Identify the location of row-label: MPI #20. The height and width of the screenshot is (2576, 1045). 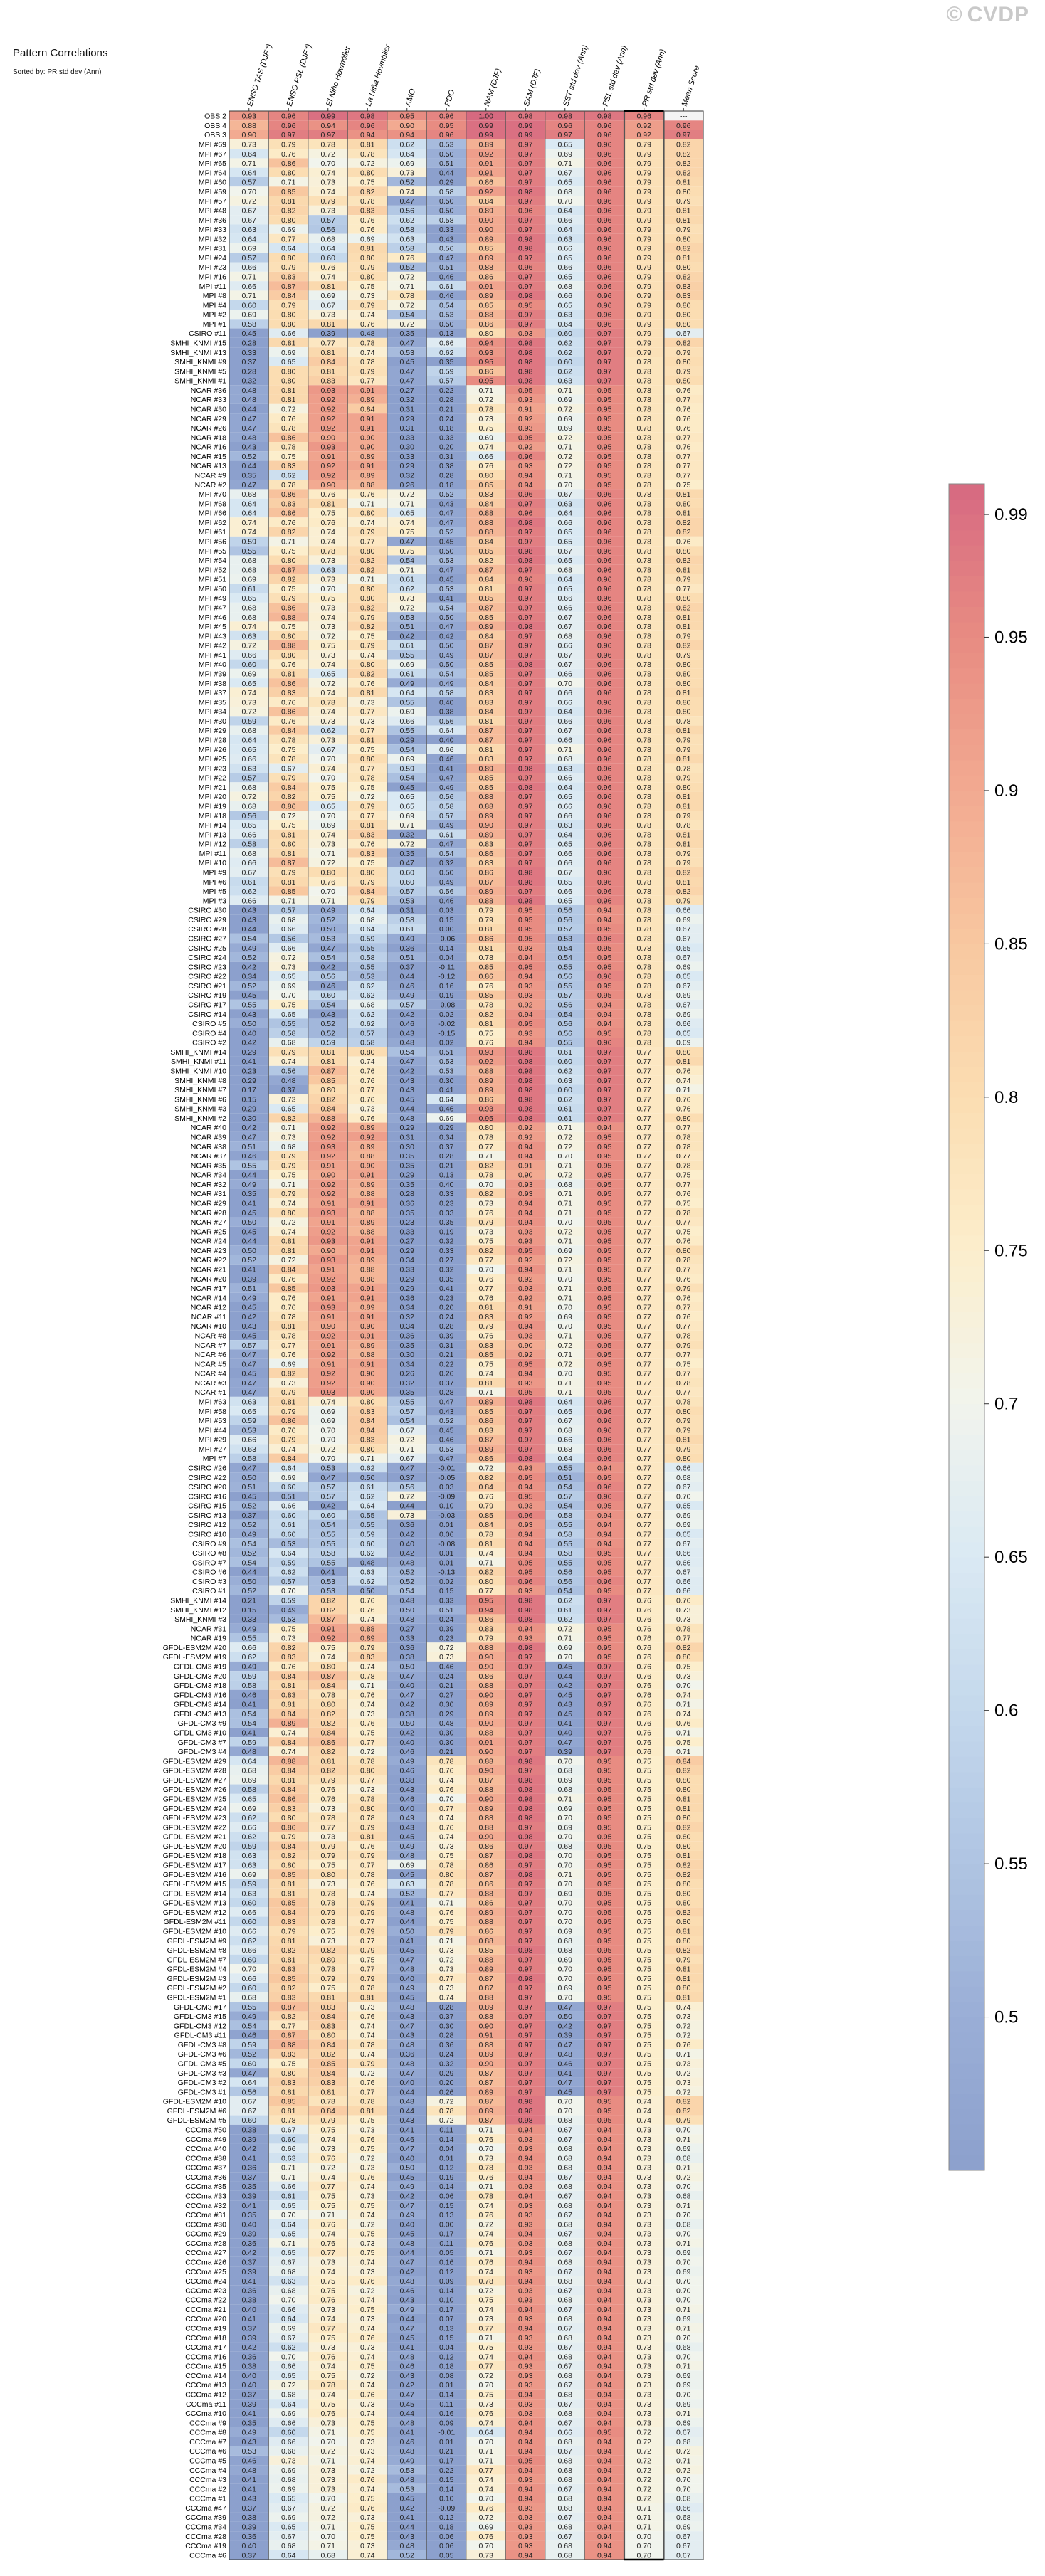
(212, 797).